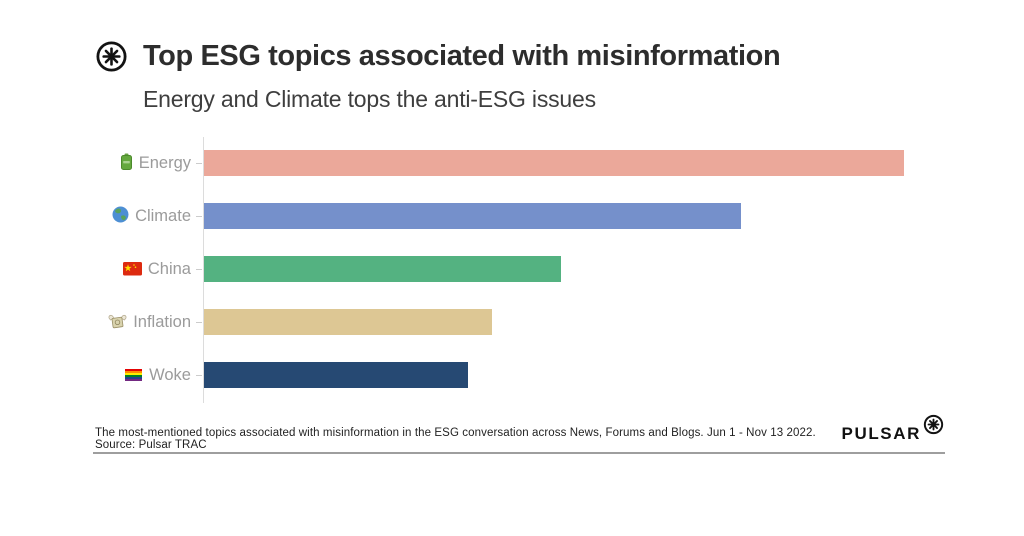 This screenshot has height=536, width=1024. What do you see at coordinates (382, 269) in the screenshot?
I see `bar-china` at bounding box center [382, 269].